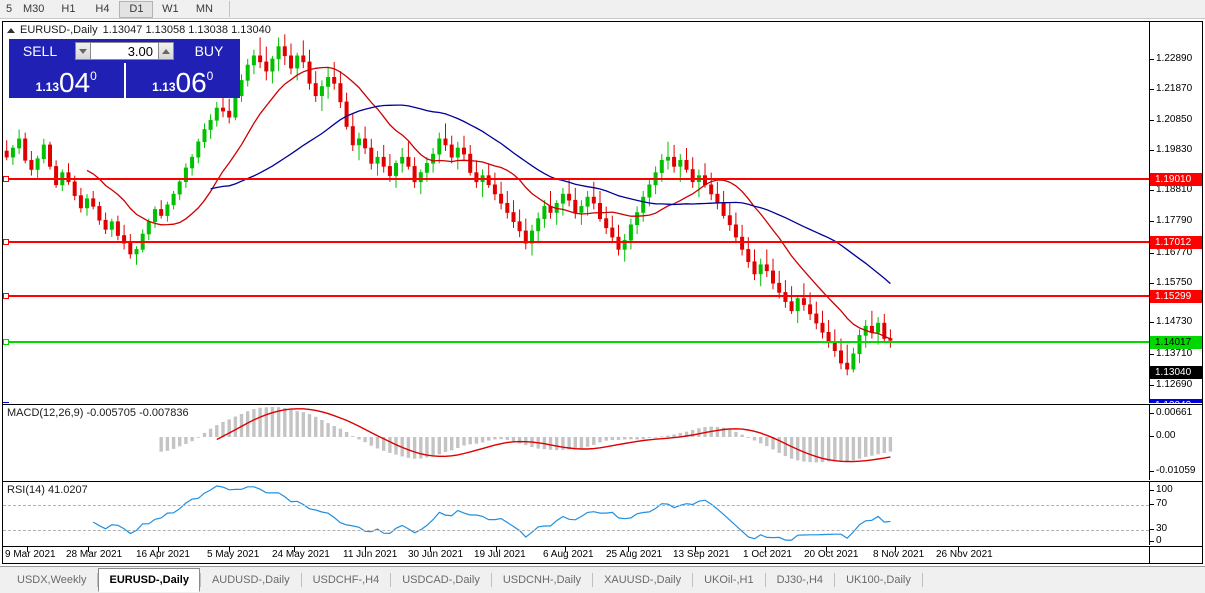 This screenshot has height=593, width=1205. What do you see at coordinates (1164, 489) in the screenshot?
I see `rsi-tick-label: 100` at bounding box center [1164, 489].